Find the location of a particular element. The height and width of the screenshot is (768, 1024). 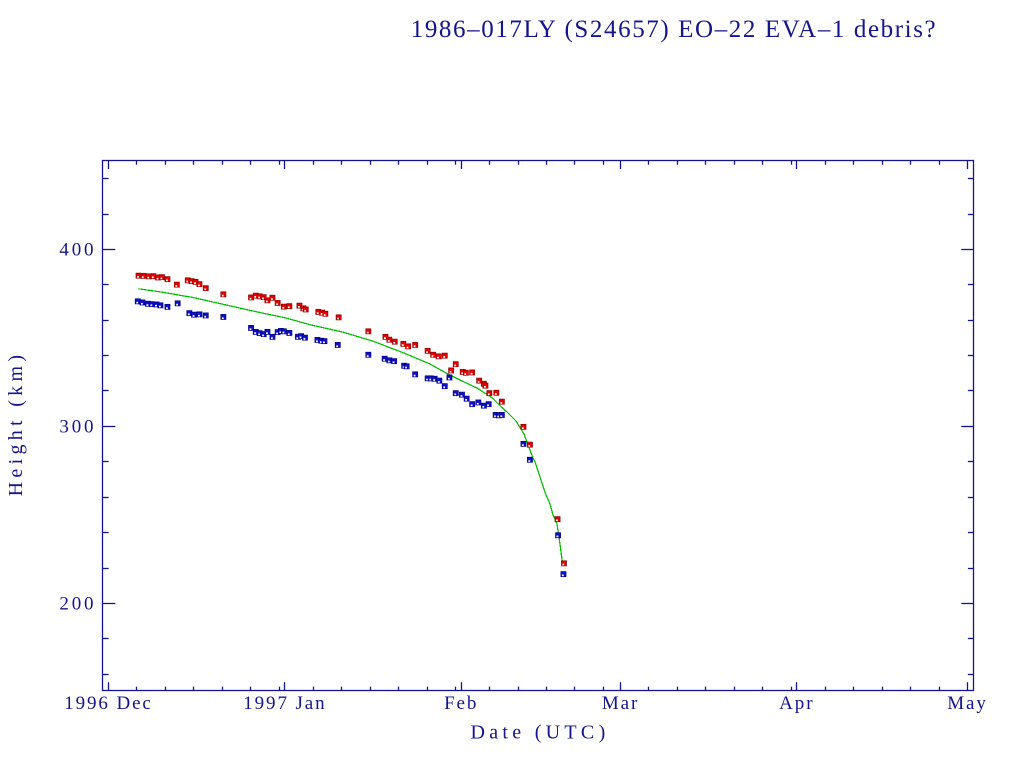

svg-text: 400 is located at coordinates (77, 250).